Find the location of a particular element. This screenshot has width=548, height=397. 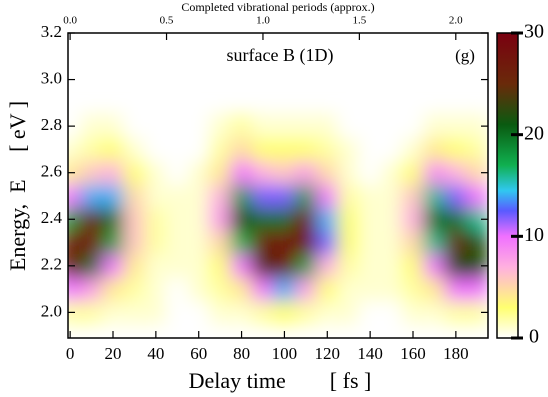

chart-title: surface B (1D) is located at coordinates (280, 55).